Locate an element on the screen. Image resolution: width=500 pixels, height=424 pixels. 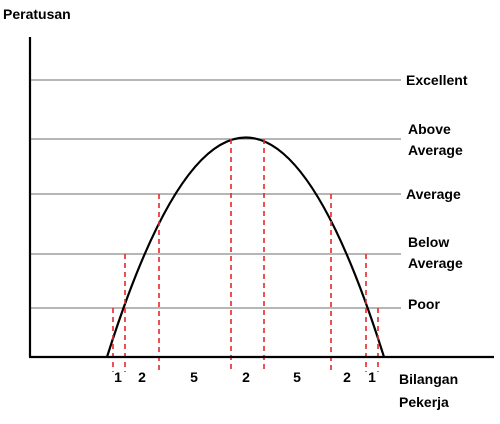
y-axis-title: Peratusan is located at coordinates (37, 14).